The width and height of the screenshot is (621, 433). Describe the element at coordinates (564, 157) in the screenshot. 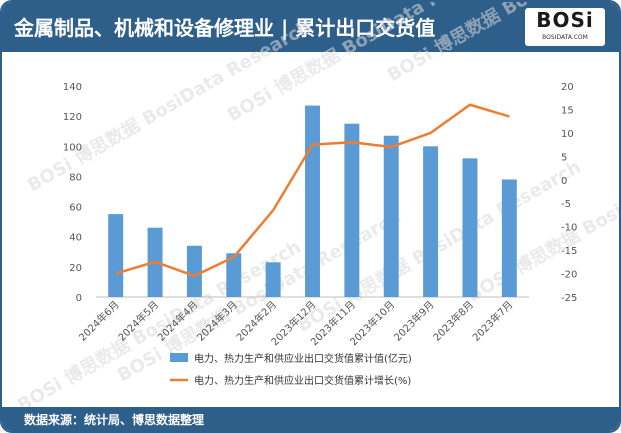

I see `right-axis-tick: 5` at that location.